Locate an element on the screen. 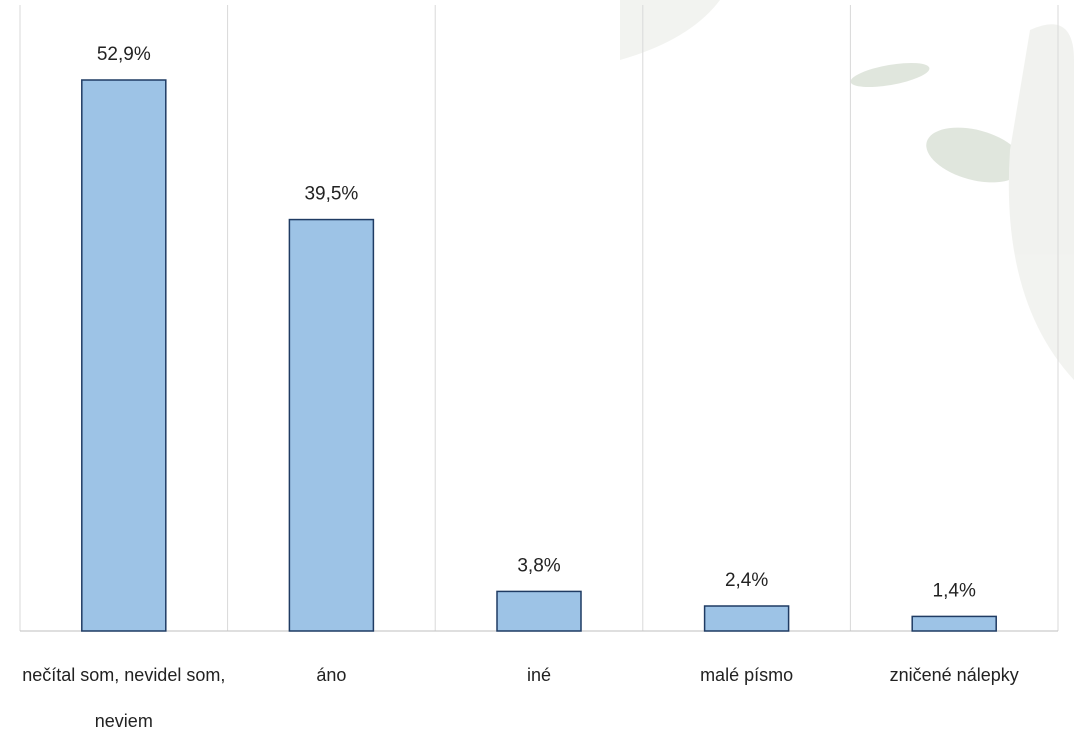 The width and height of the screenshot is (1074, 744). value-label: 39,5% is located at coordinates (331, 194).